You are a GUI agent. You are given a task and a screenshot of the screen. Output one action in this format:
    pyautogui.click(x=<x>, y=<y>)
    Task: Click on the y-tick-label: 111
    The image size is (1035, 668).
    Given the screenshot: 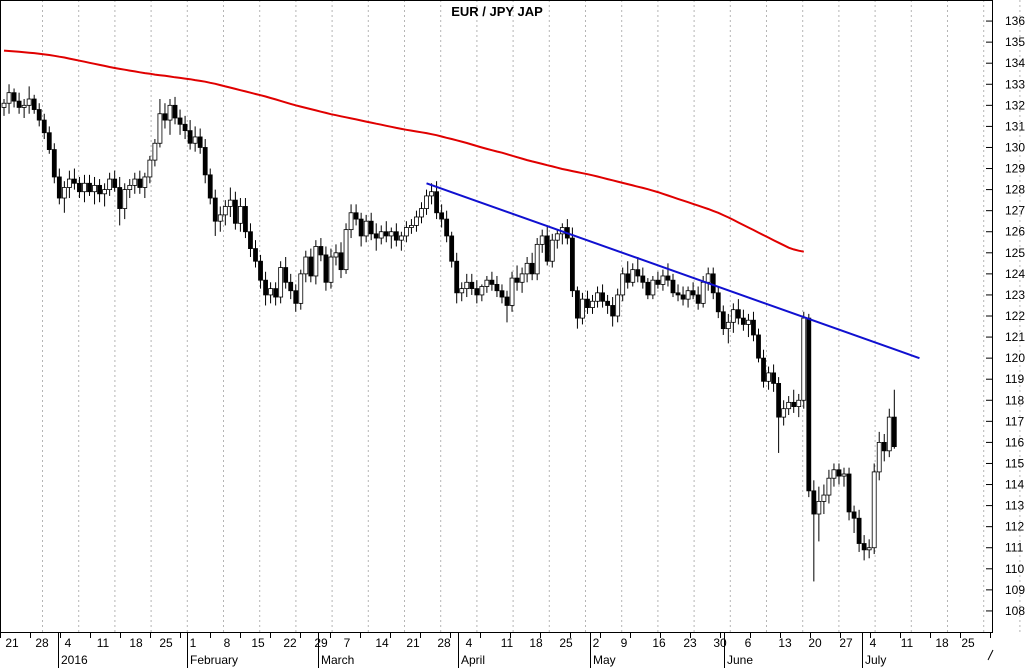 What is the action you would take?
    pyautogui.click(x=1014, y=548)
    